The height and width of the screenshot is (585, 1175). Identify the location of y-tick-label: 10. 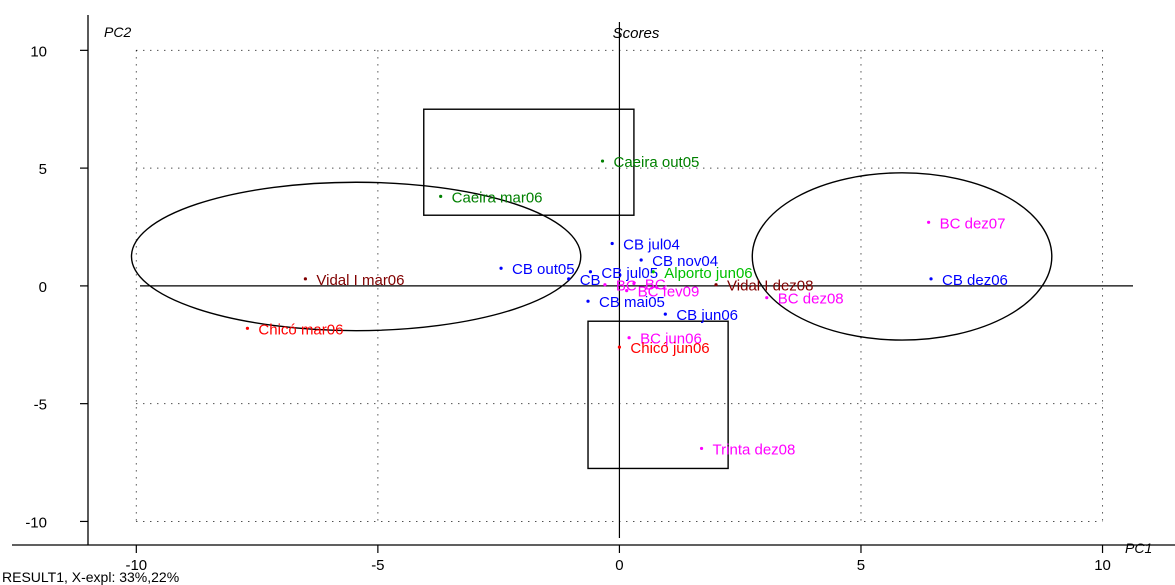
(38, 51).